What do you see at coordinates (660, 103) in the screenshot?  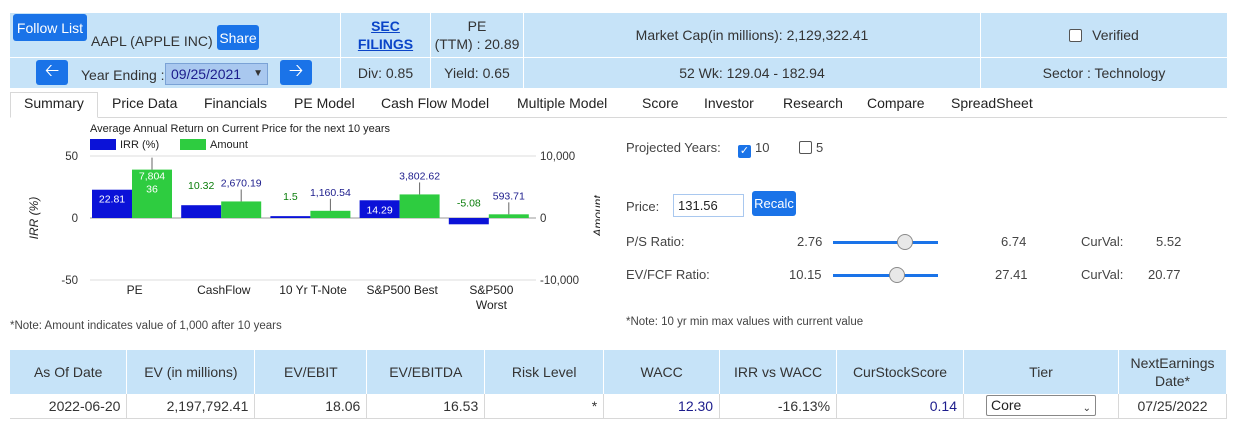 I see `tab-score: Score` at bounding box center [660, 103].